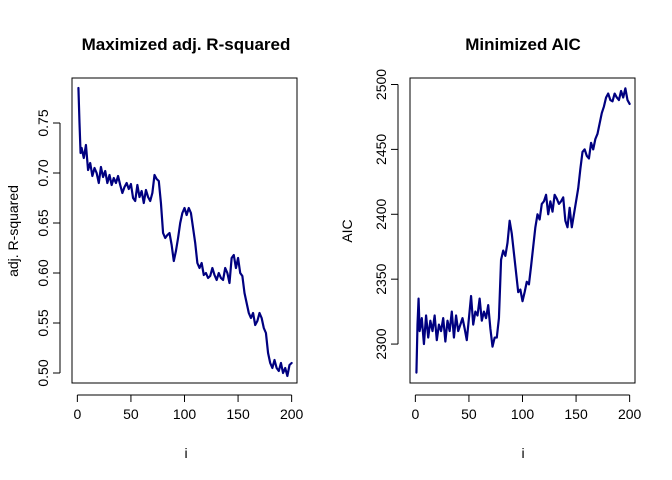  I want to click on y-tick-label: 2350, so click(381, 278).